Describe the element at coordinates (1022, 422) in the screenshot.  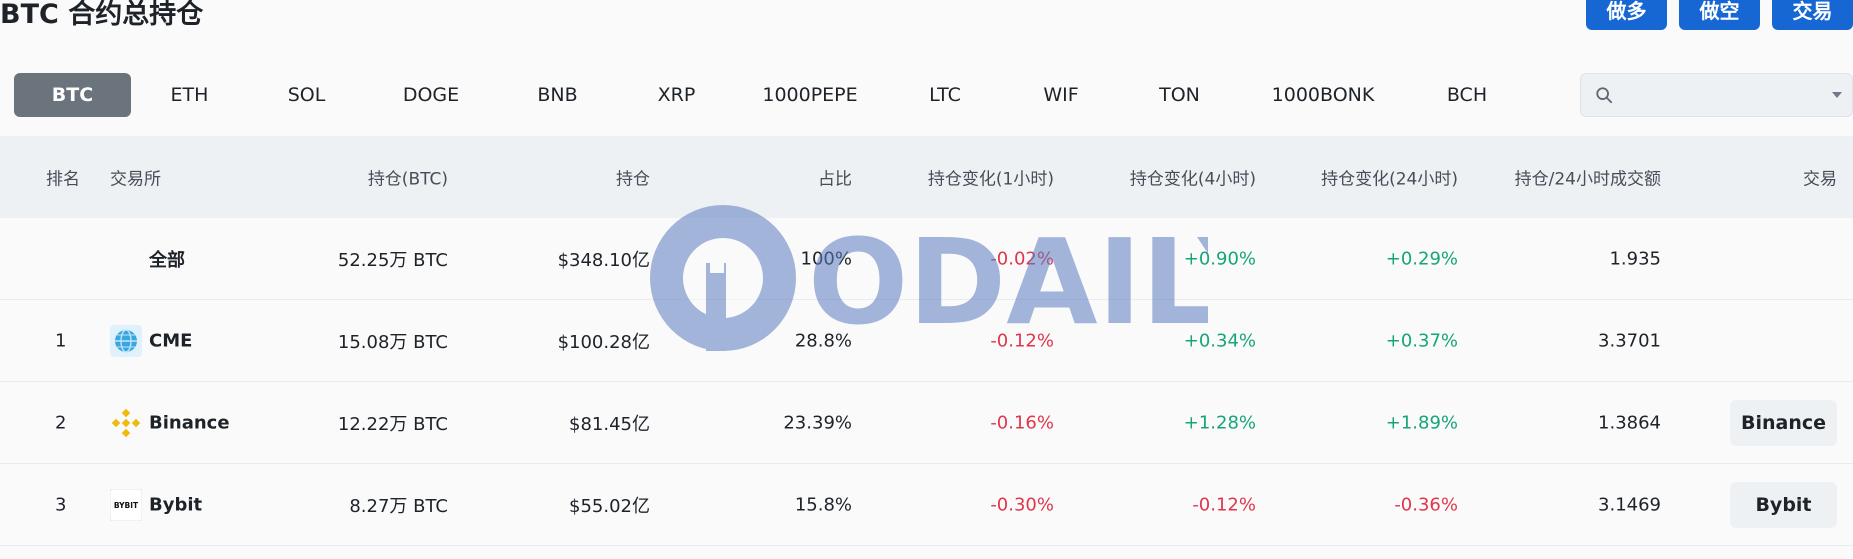
I see `chg-1h: -0.16%` at that location.